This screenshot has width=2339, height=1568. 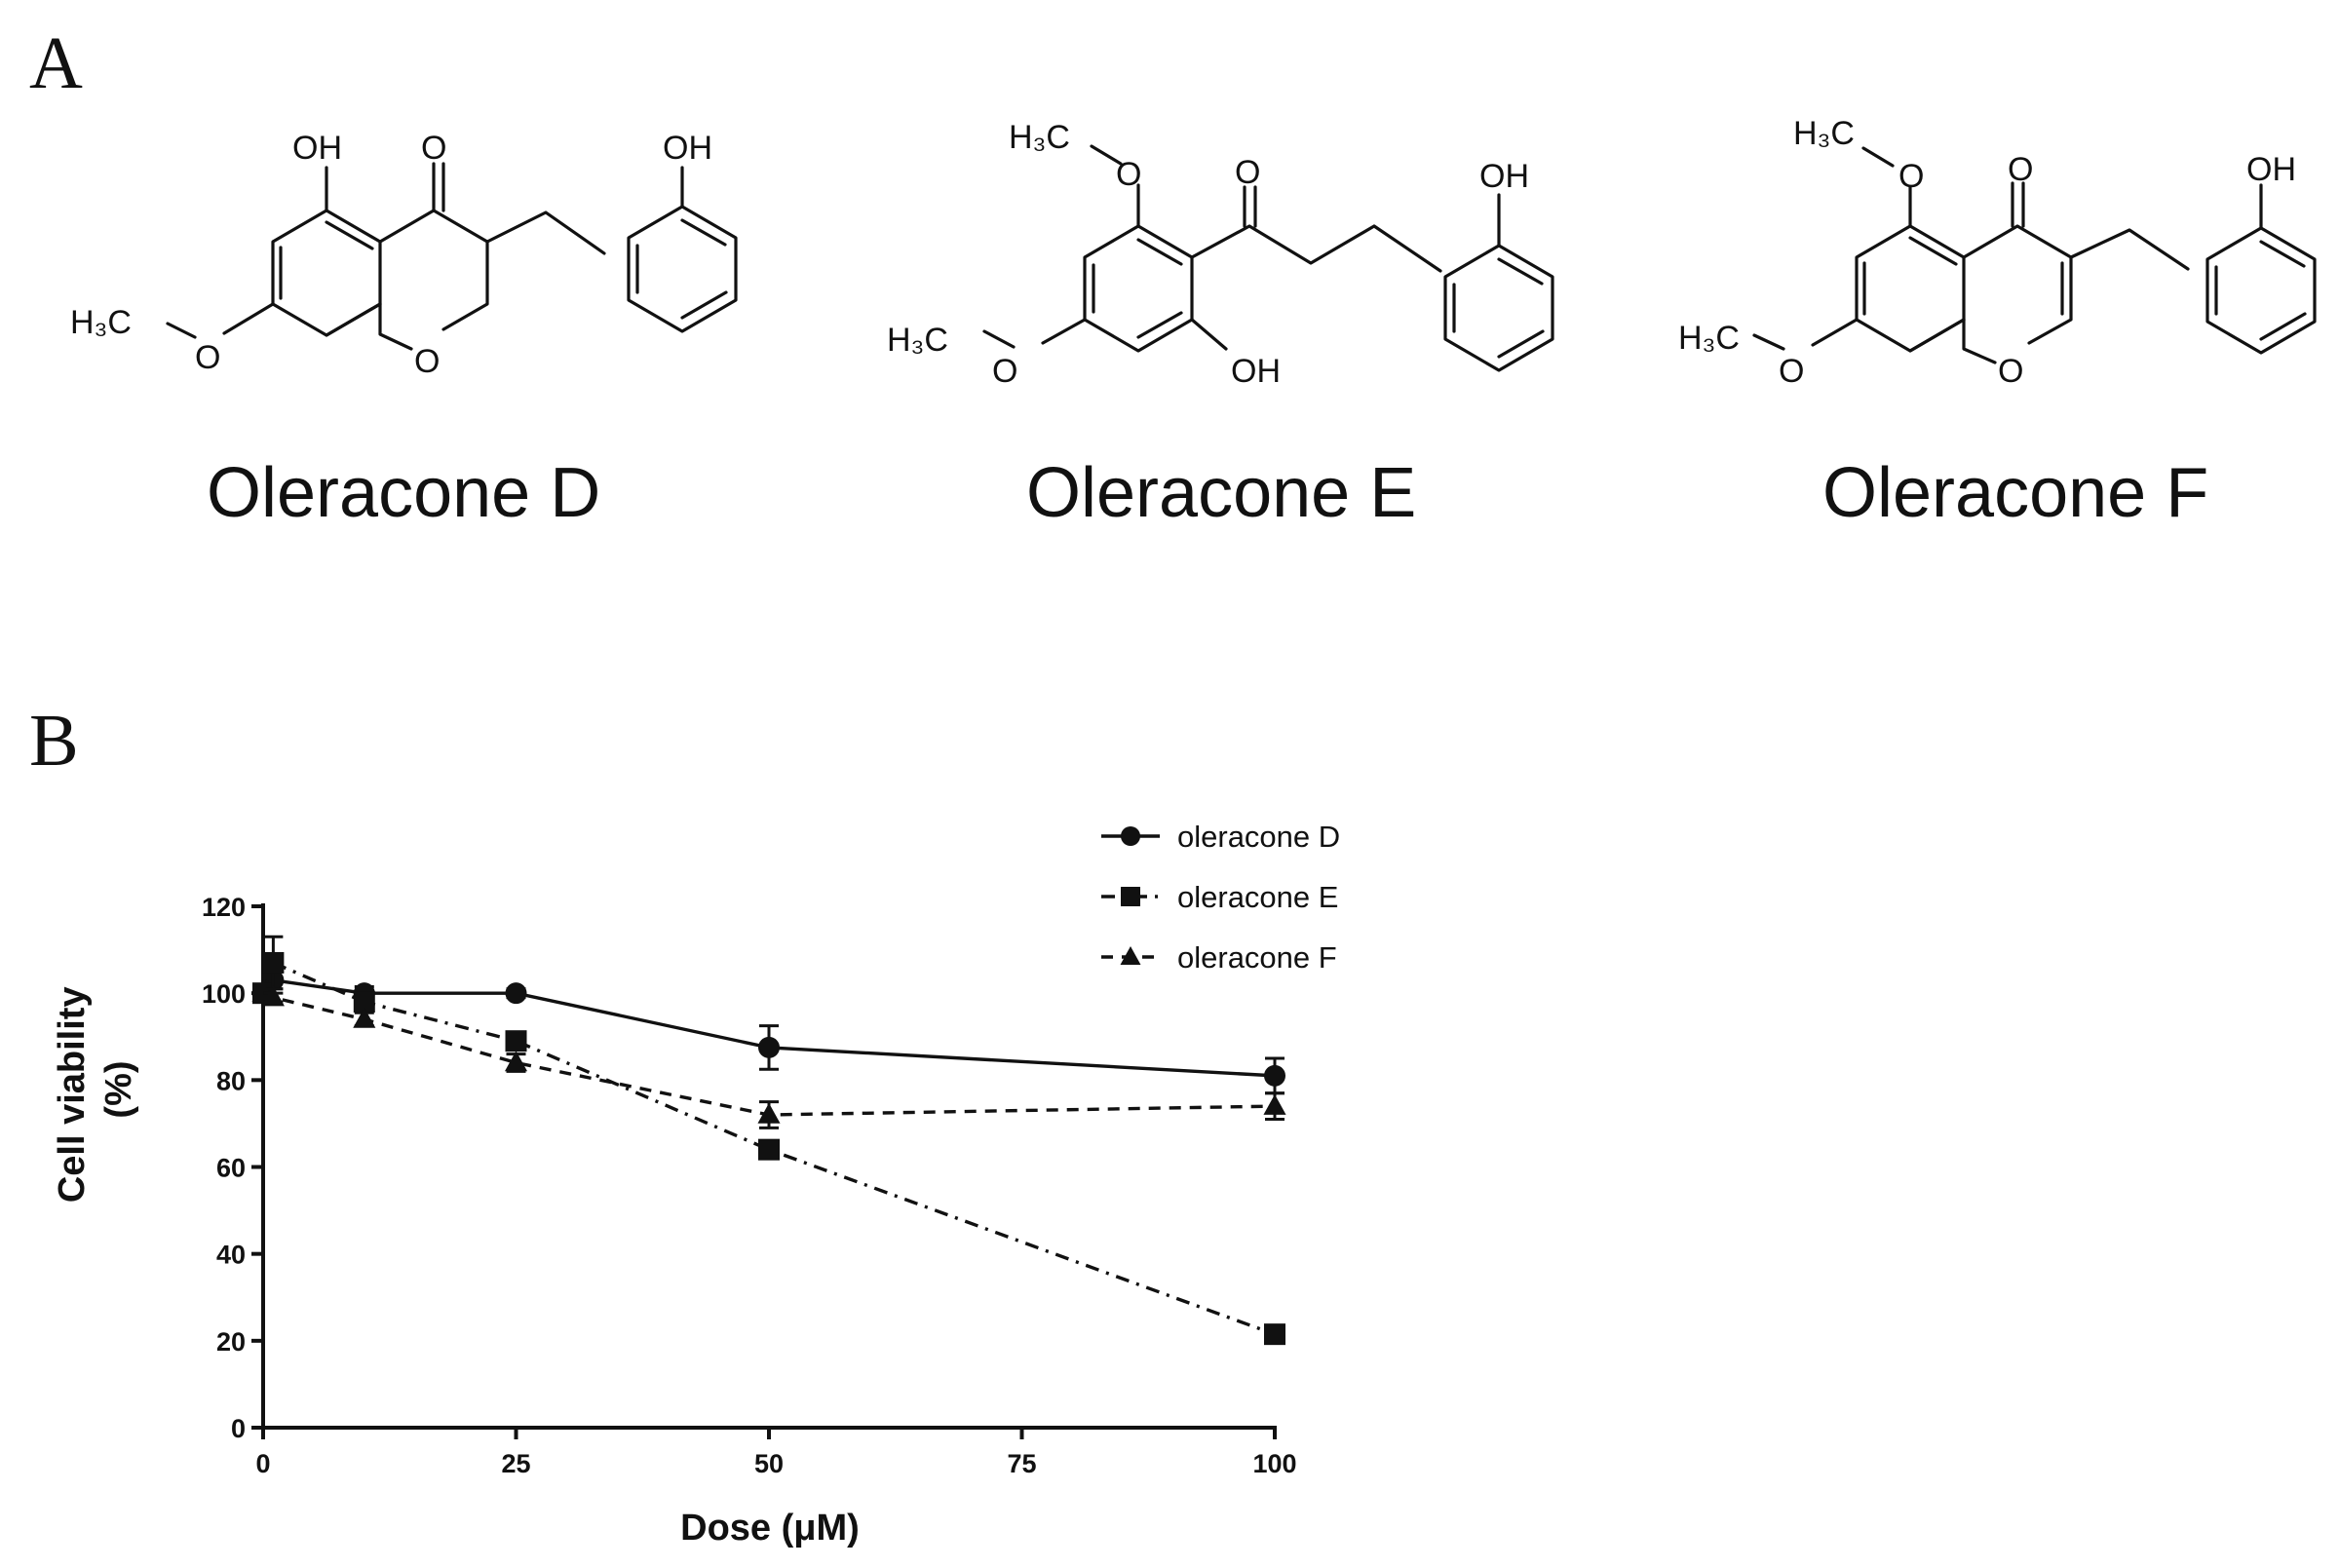 What do you see at coordinates (2034, 255) in the screenshot?
I see `structure-oleracone-f` at bounding box center [2034, 255].